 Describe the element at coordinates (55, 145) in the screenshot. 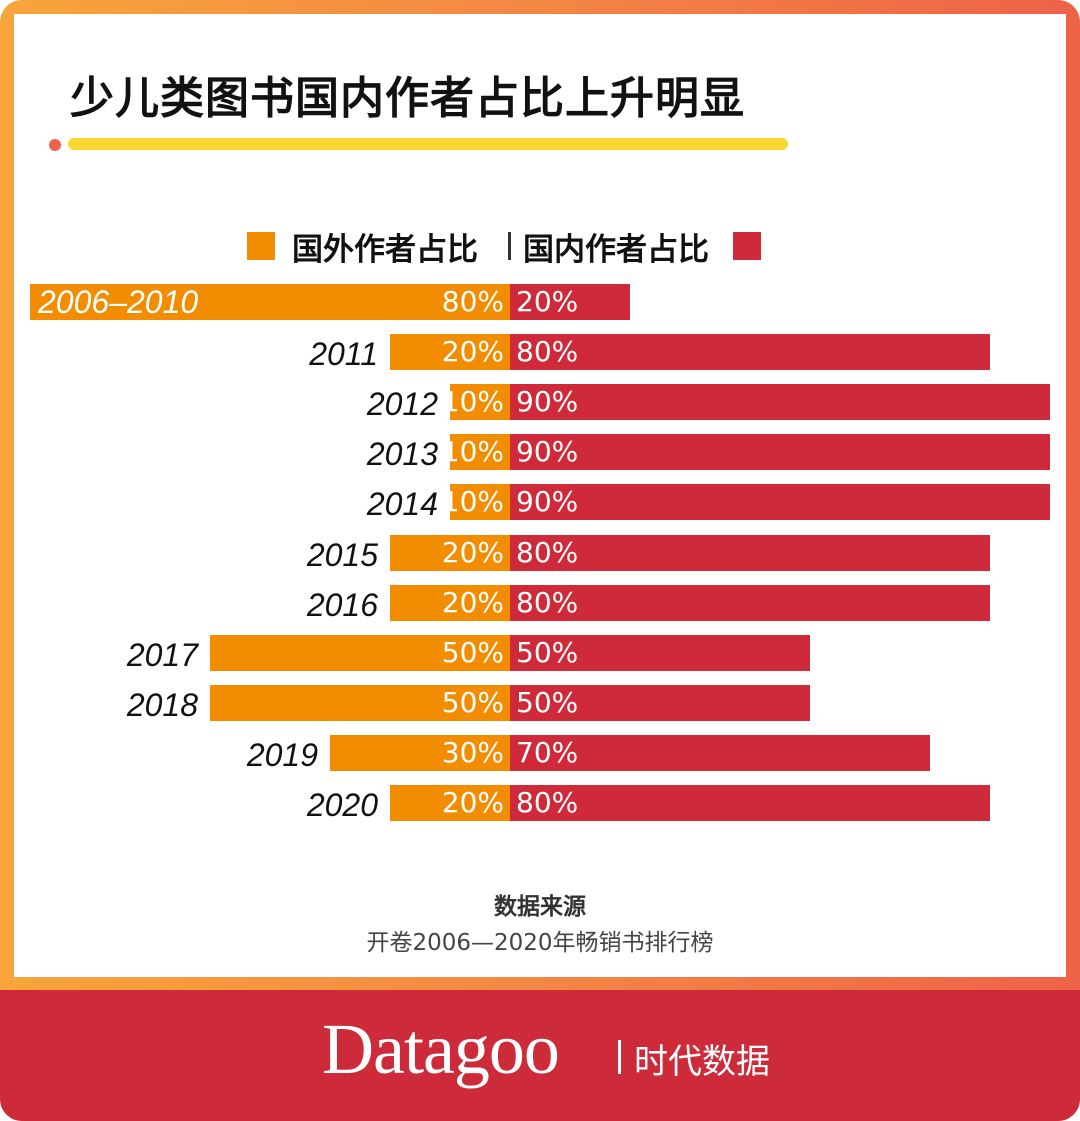

I see `title-dot` at that location.